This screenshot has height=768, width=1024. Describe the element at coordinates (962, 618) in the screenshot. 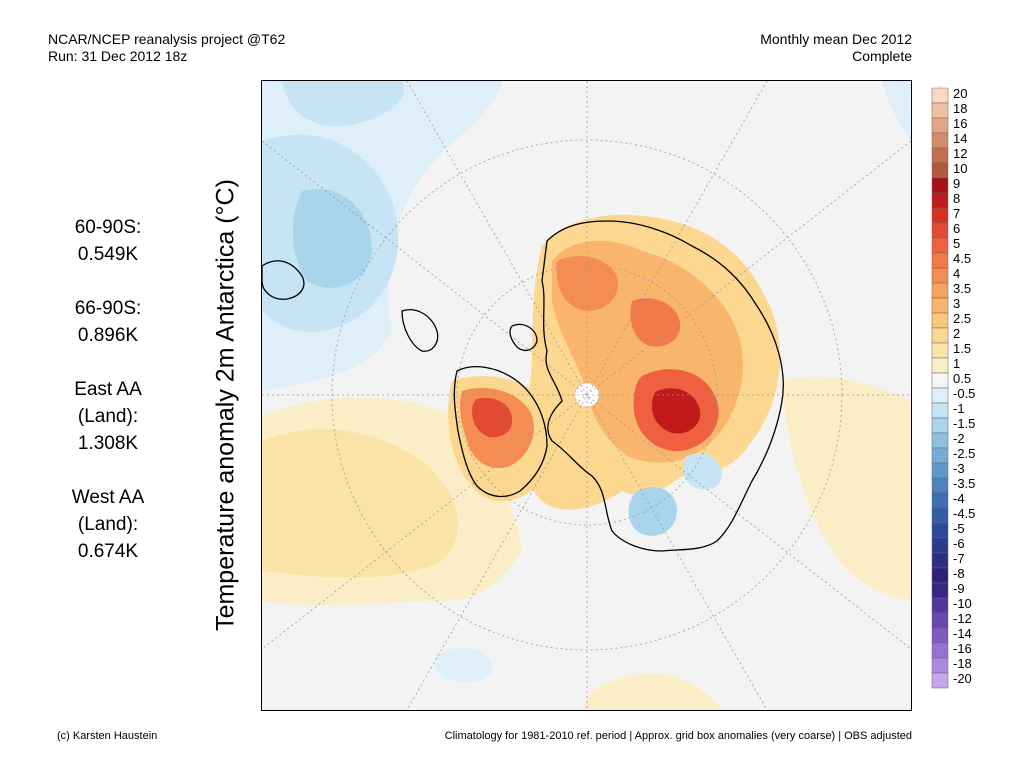

I see `colorbar-tick-label: -12` at that location.